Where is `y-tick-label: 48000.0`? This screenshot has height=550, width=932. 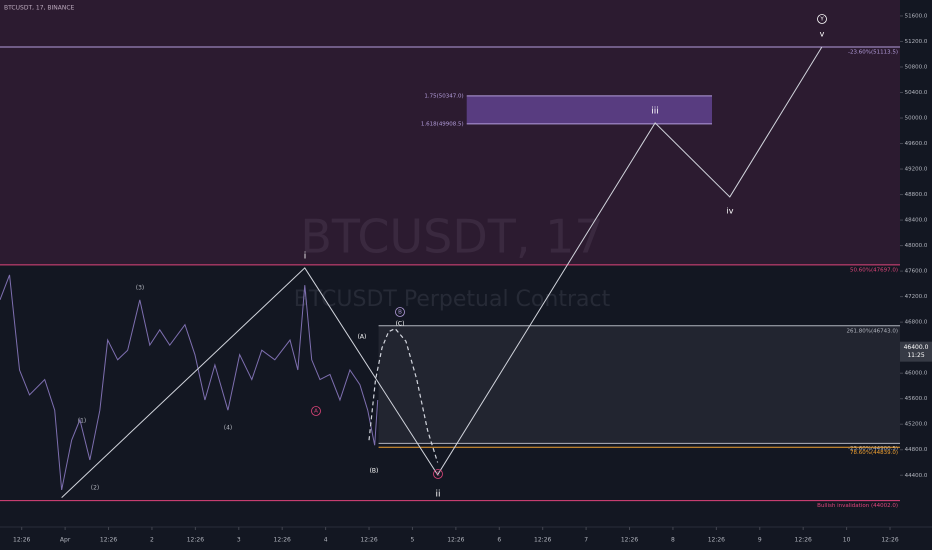 y-tick-label: 48000.0 is located at coordinates (916, 246).